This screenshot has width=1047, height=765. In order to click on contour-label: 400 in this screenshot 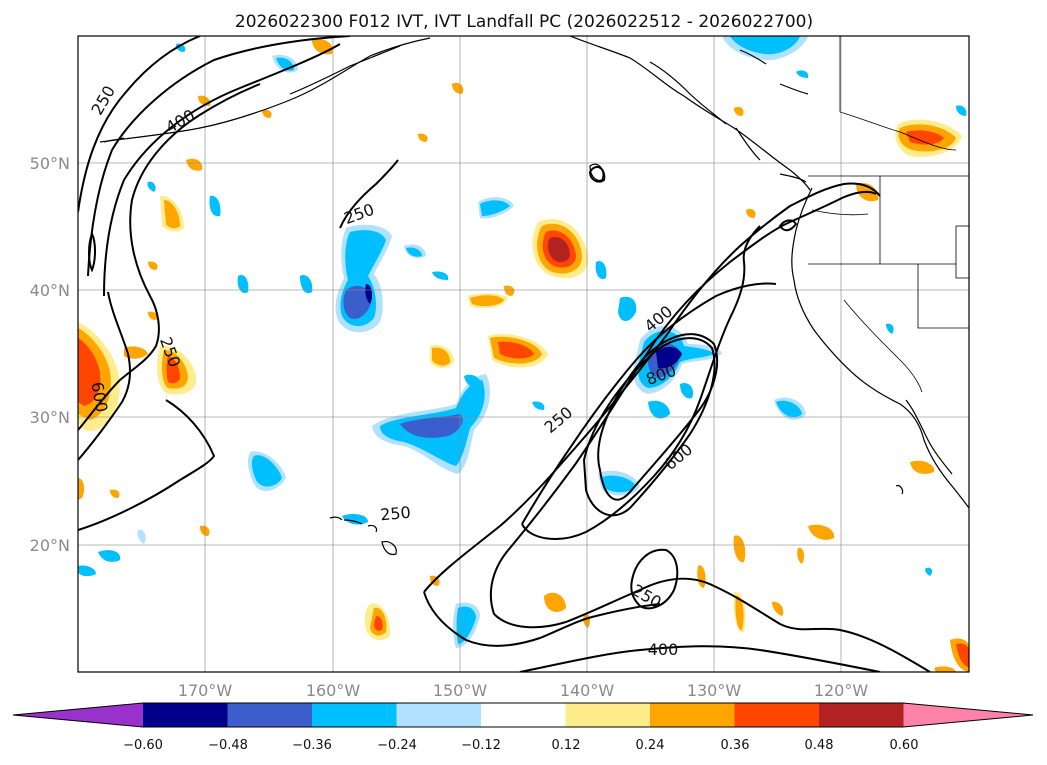, I will do `click(663, 649)`.